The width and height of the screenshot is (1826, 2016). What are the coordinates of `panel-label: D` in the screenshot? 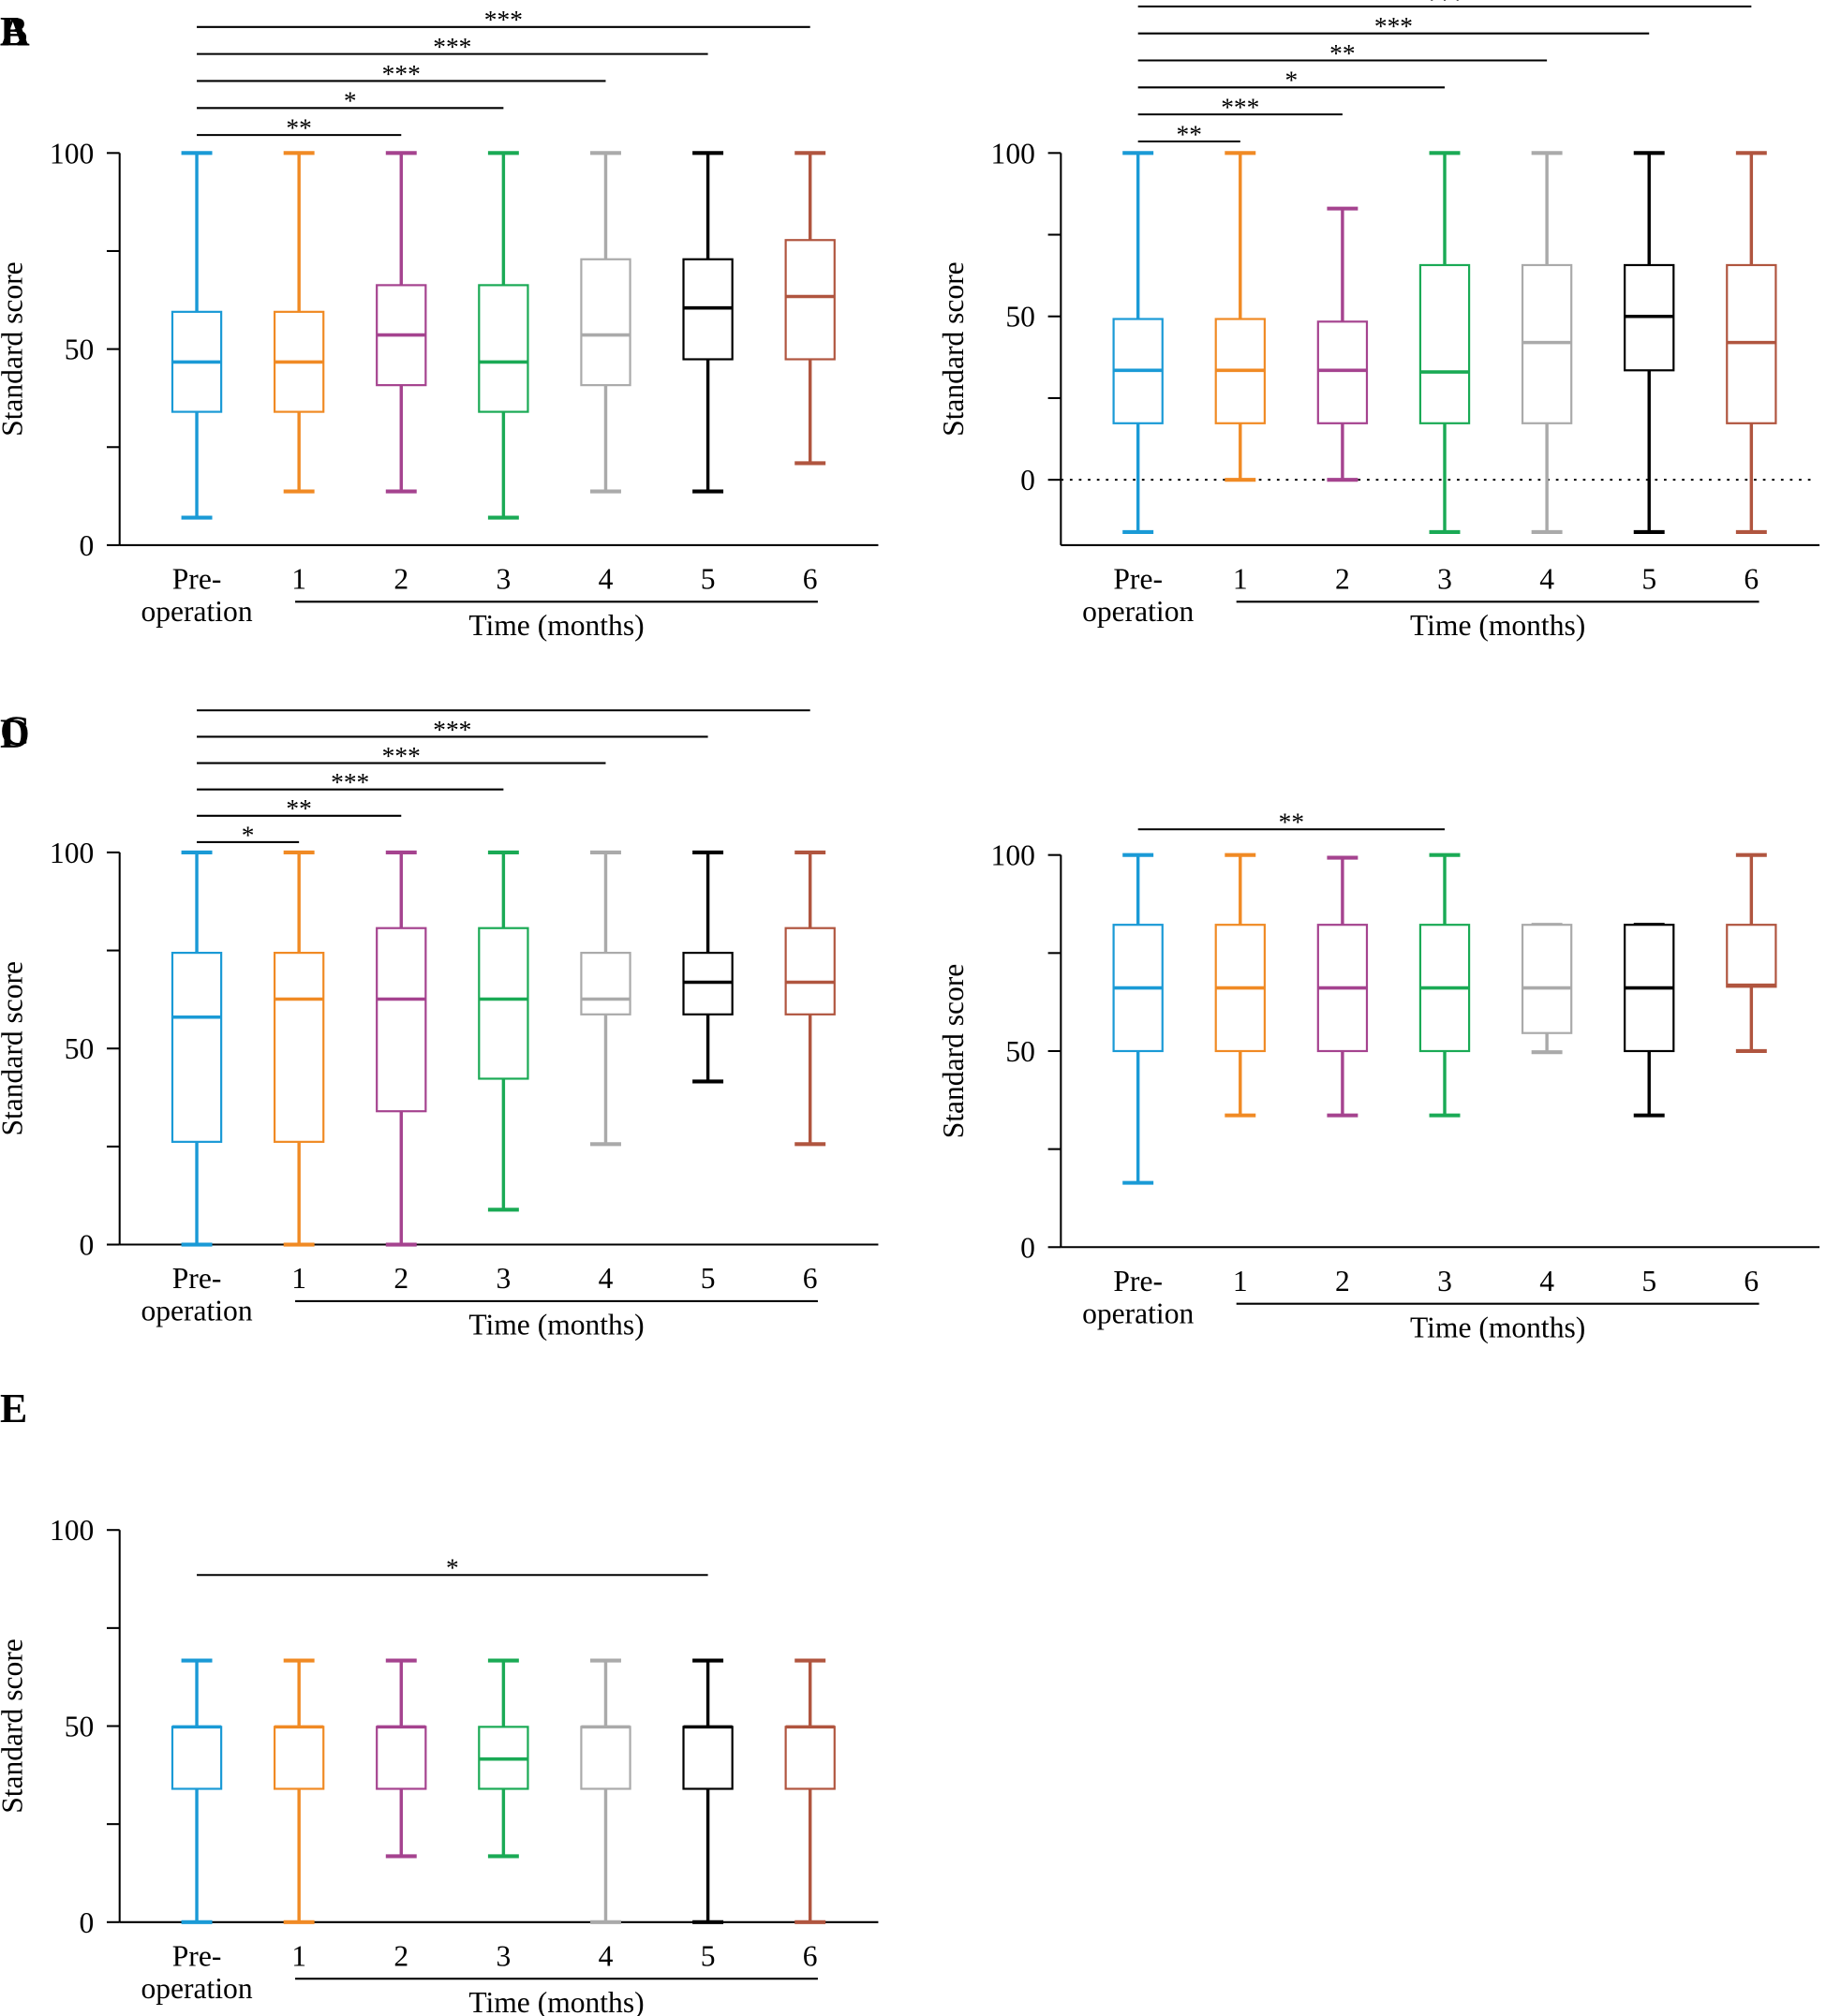 It's located at (15, 733).